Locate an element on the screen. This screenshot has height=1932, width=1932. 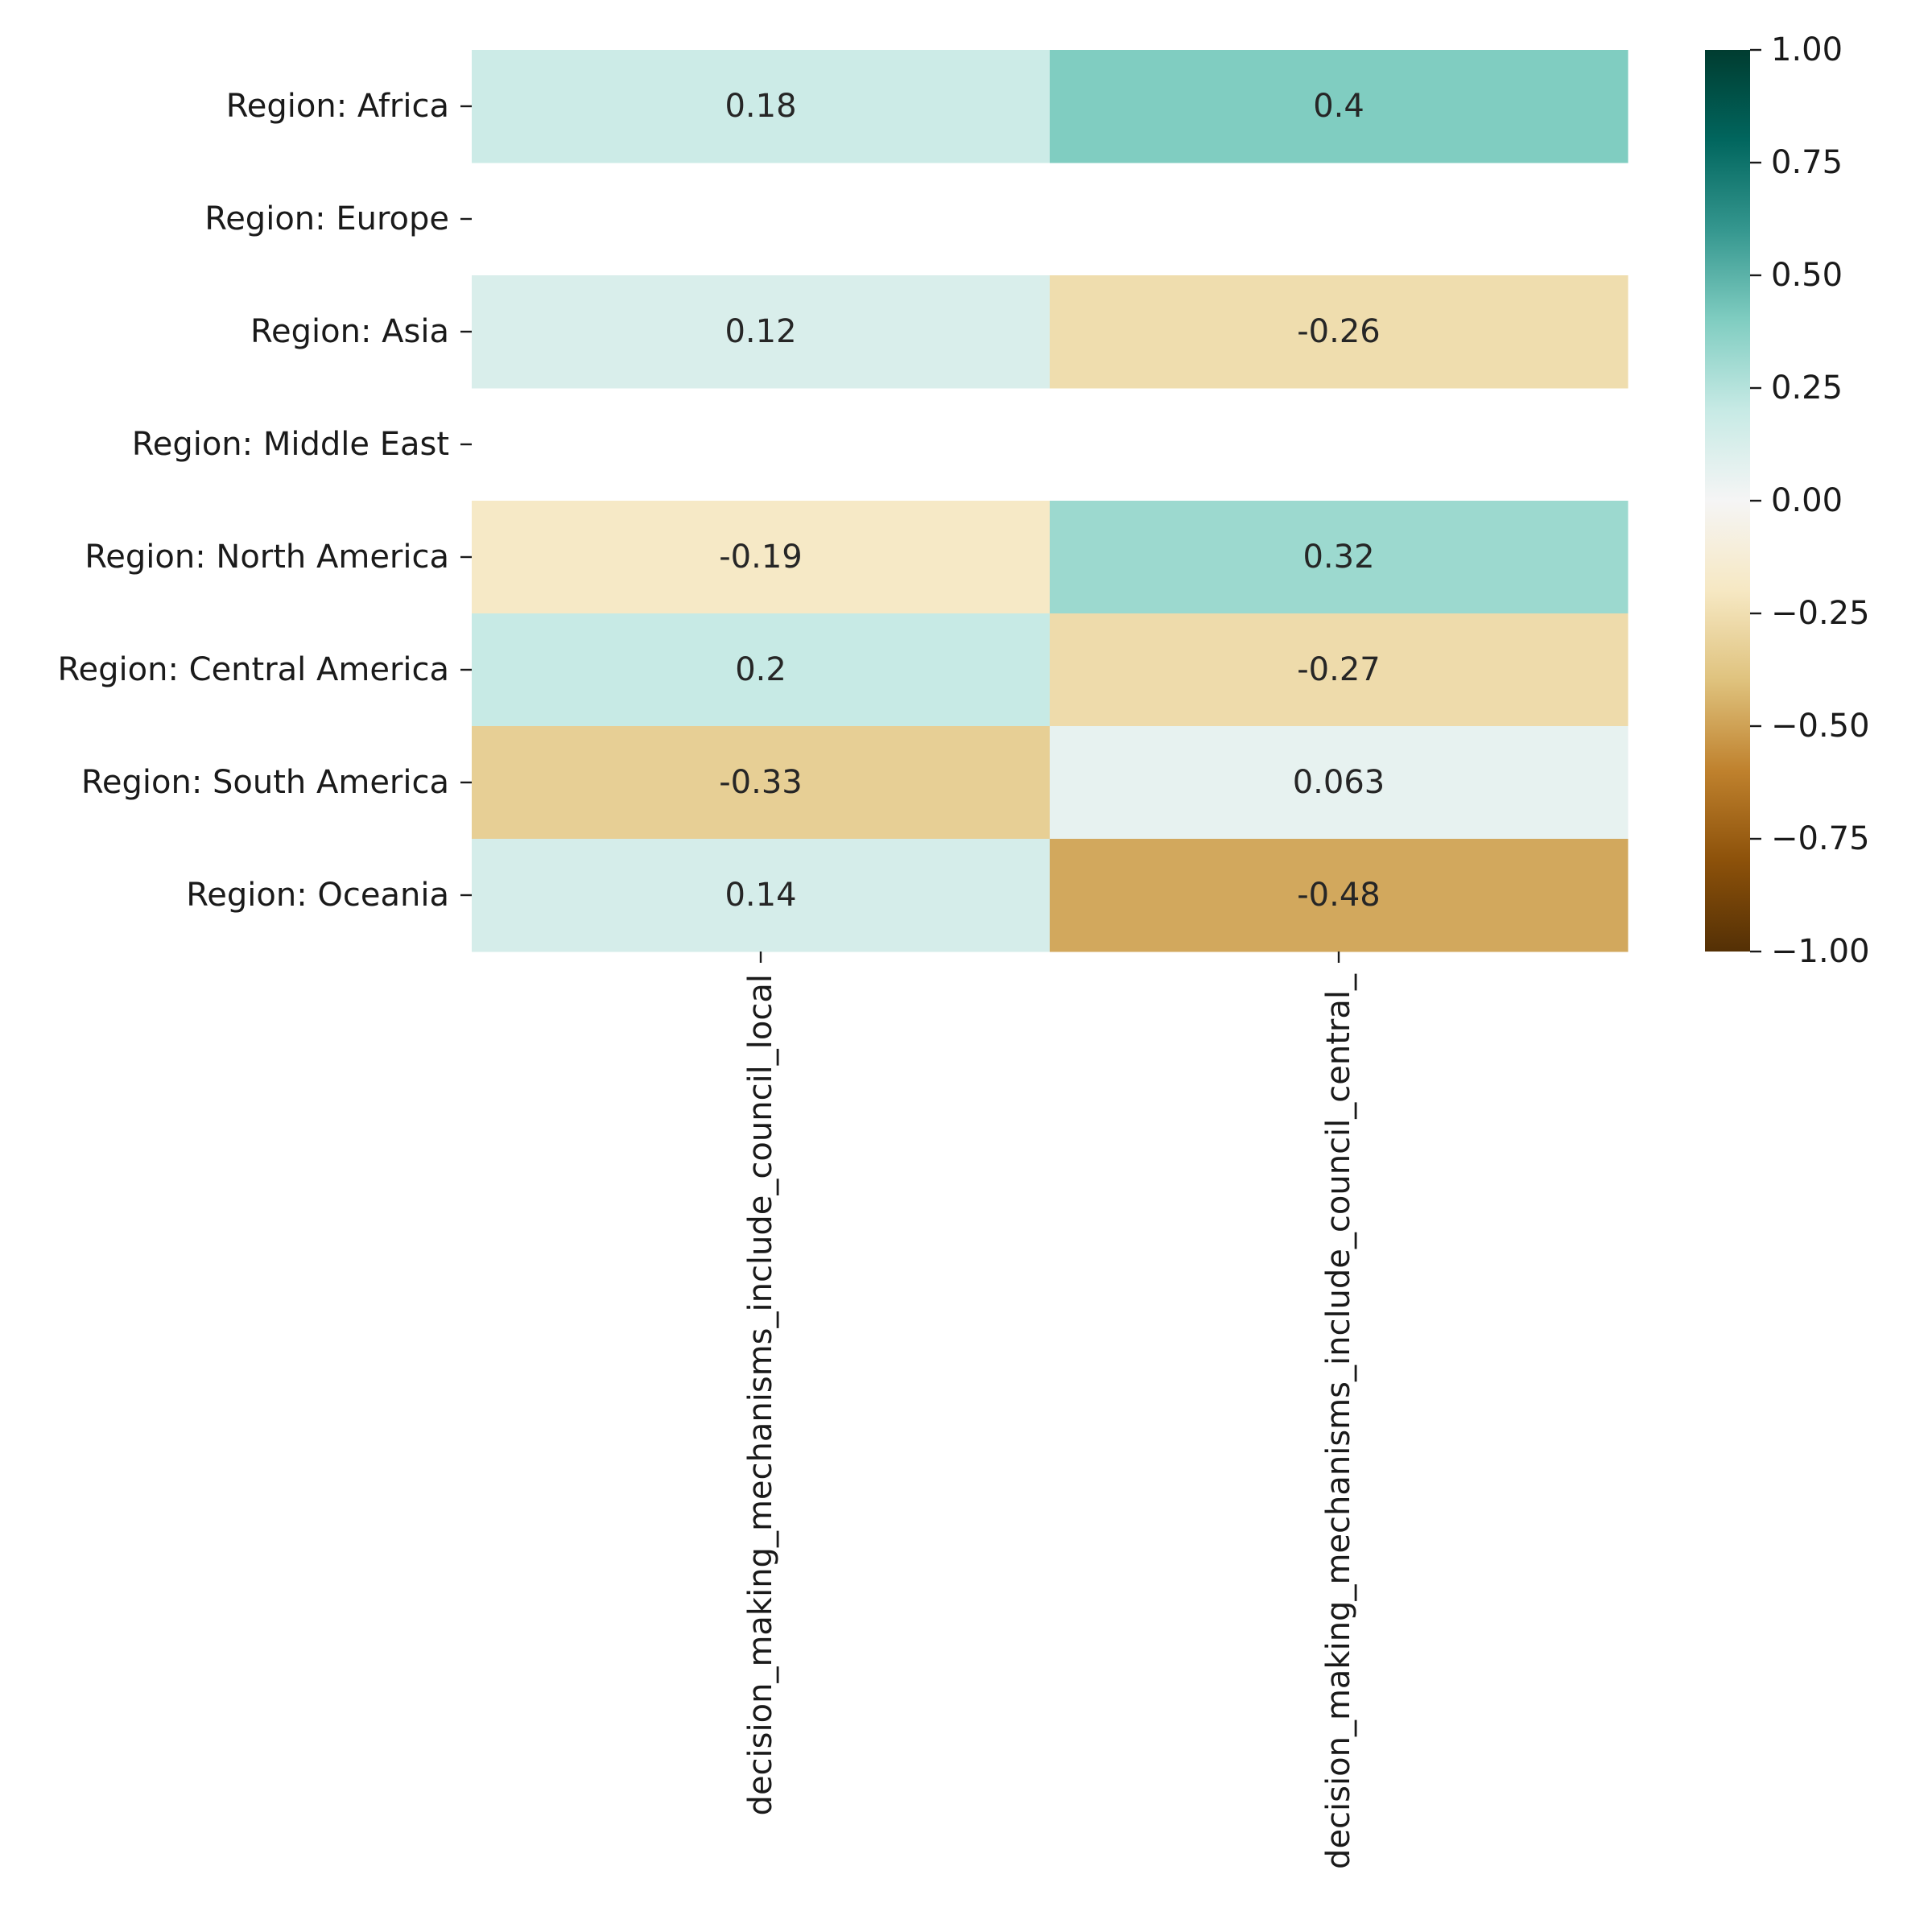
colorbar-tick-label: −0.25 is located at coordinates (1820, 613).